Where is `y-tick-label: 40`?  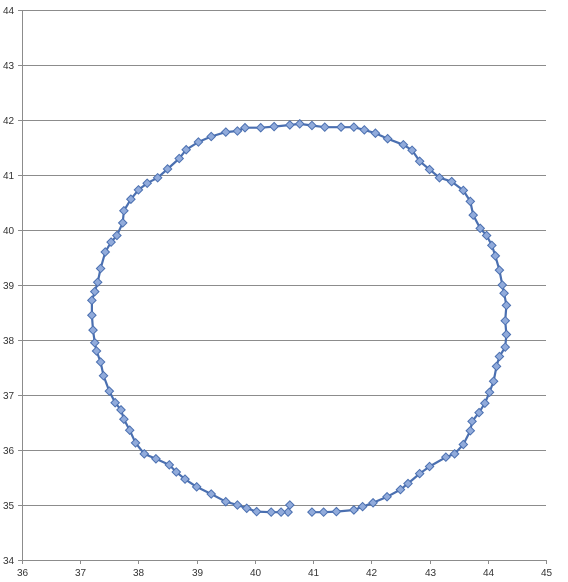
y-tick-label: 40 is located at coordinates (9, 231).